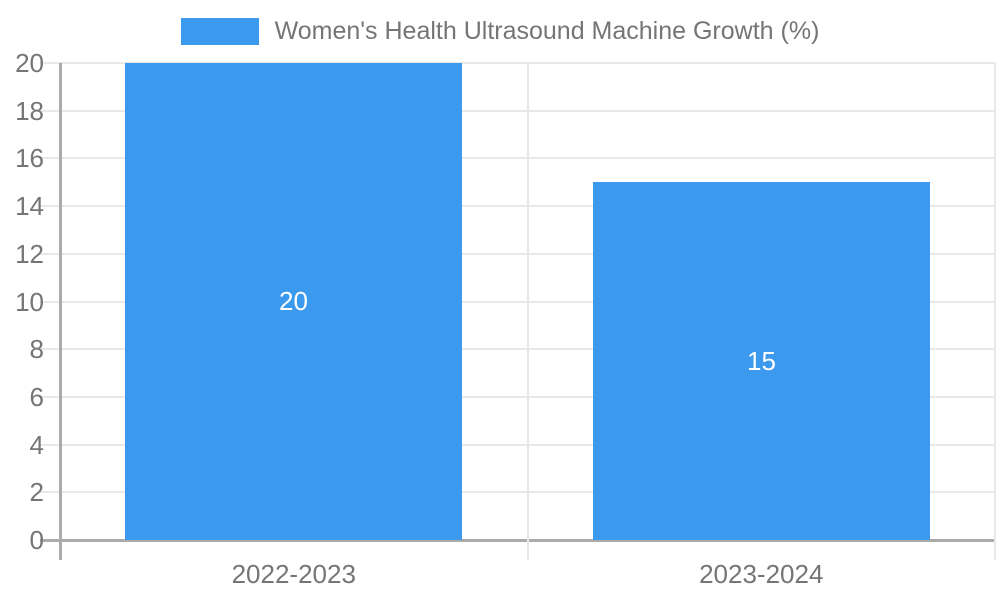 This screenshot has height=600, width=1000. Describe the element at coordinates (36, 397) in the screenshot. I see `y-tick-label: 6` at that location.